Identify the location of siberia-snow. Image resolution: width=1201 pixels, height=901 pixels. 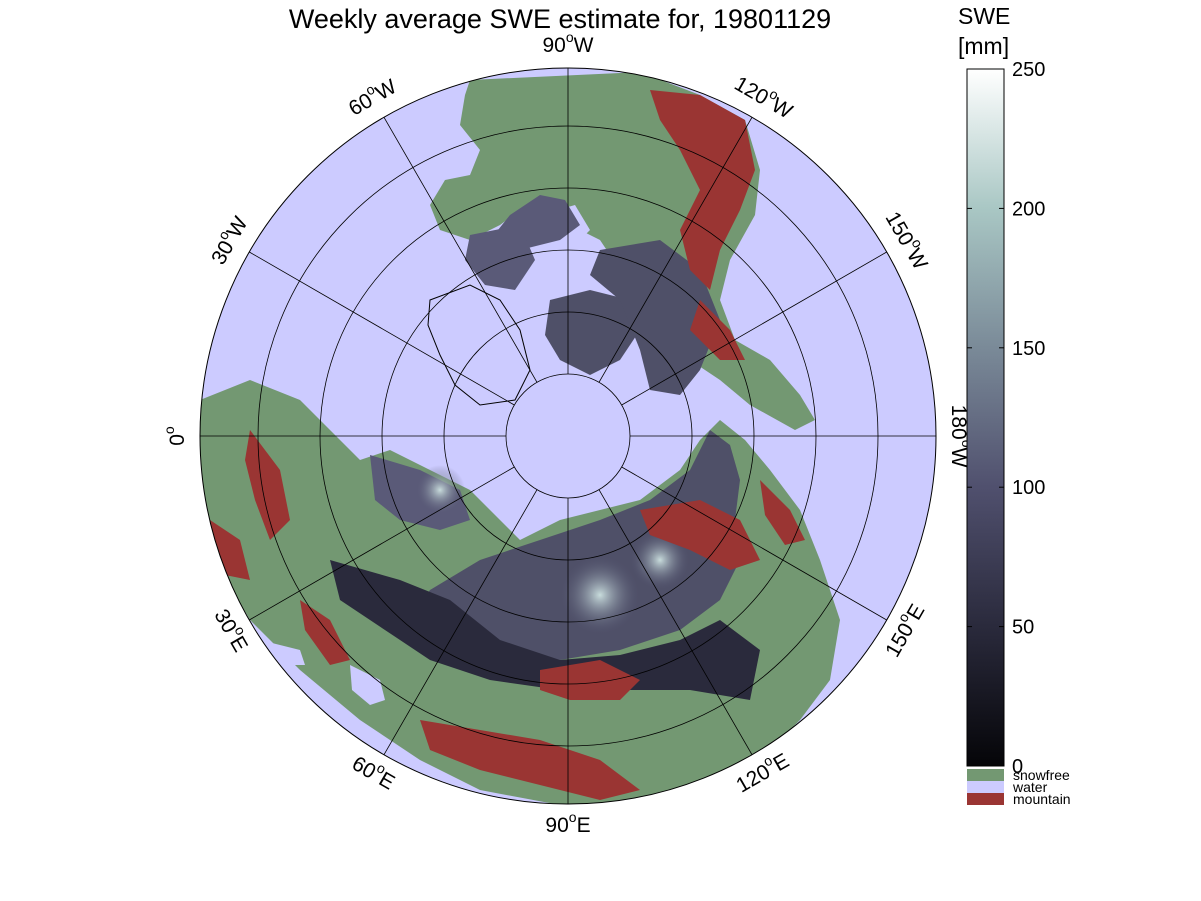
(575, 545).